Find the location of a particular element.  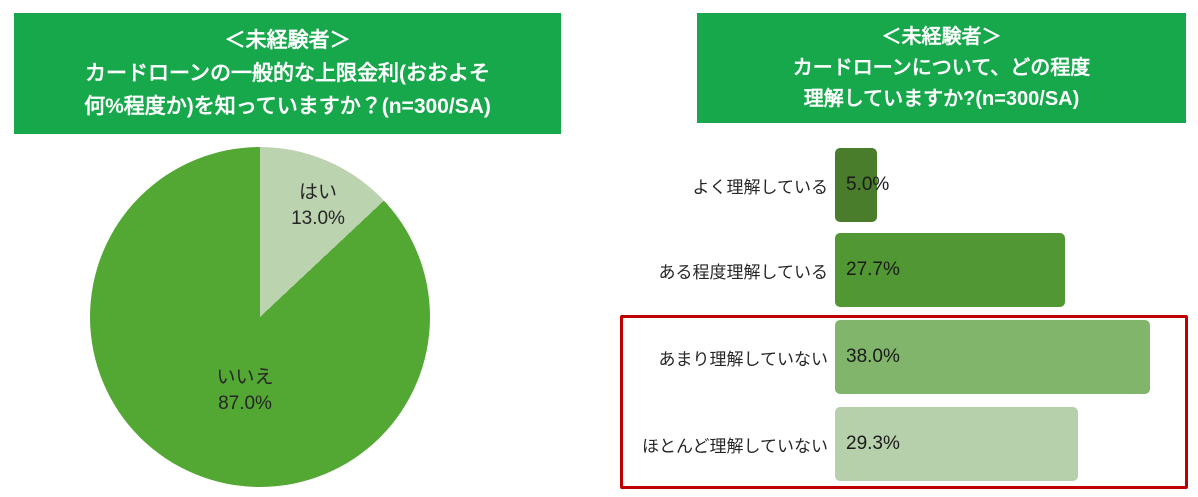

bar-category-label: ある程度理解している is located at coordinates (743, 272).